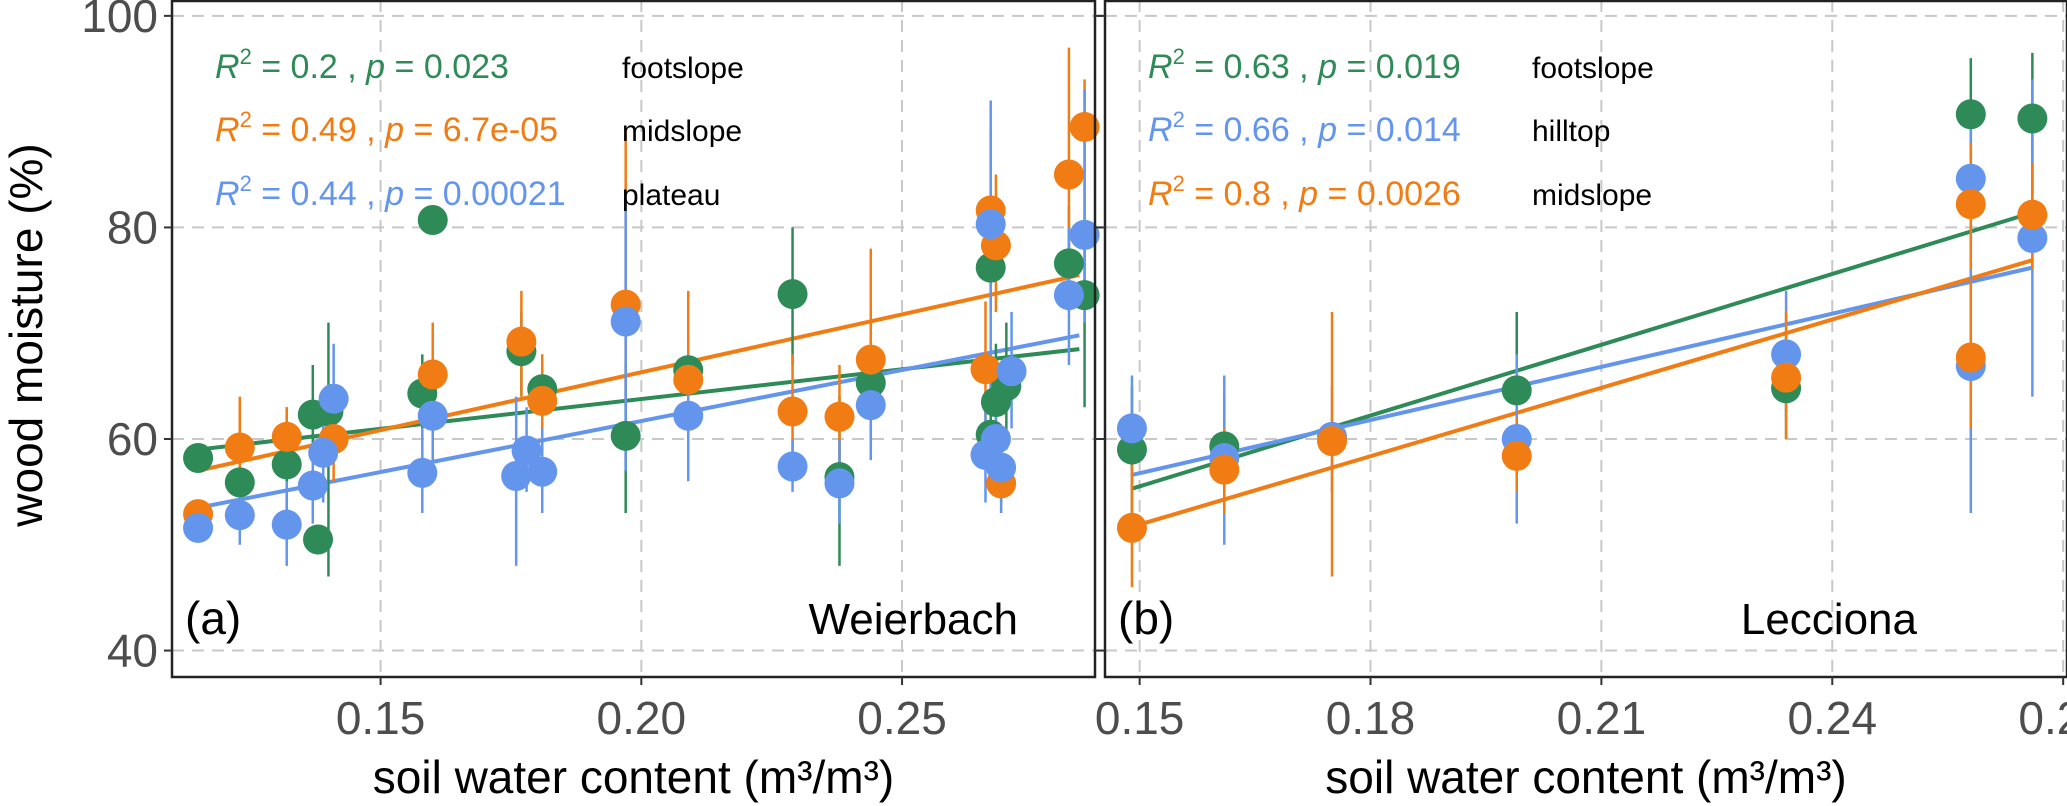 The height and width of the screenshot is (806, 2067). What do you see at coordinates (362, 65) in the screenshot?
I see `stats-annotation-footslope: R2 = 0.2 , p = 0.023` at bounding box center [362, 65].